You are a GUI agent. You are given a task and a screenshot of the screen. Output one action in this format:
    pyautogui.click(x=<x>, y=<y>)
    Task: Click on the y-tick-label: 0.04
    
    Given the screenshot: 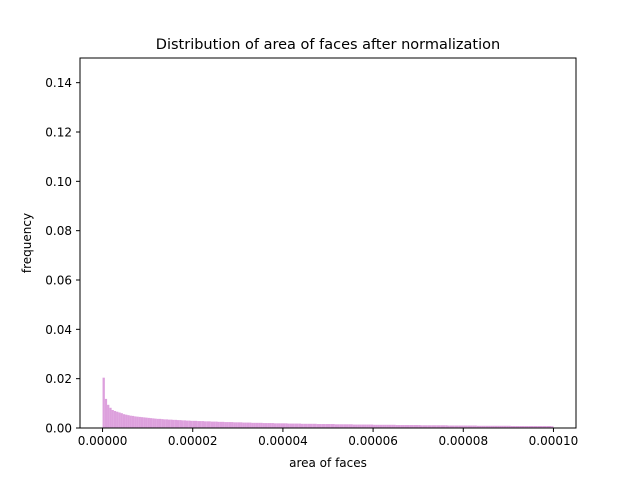 What is the action you would take?
    pyautogui.click(x=58, y=330)
    